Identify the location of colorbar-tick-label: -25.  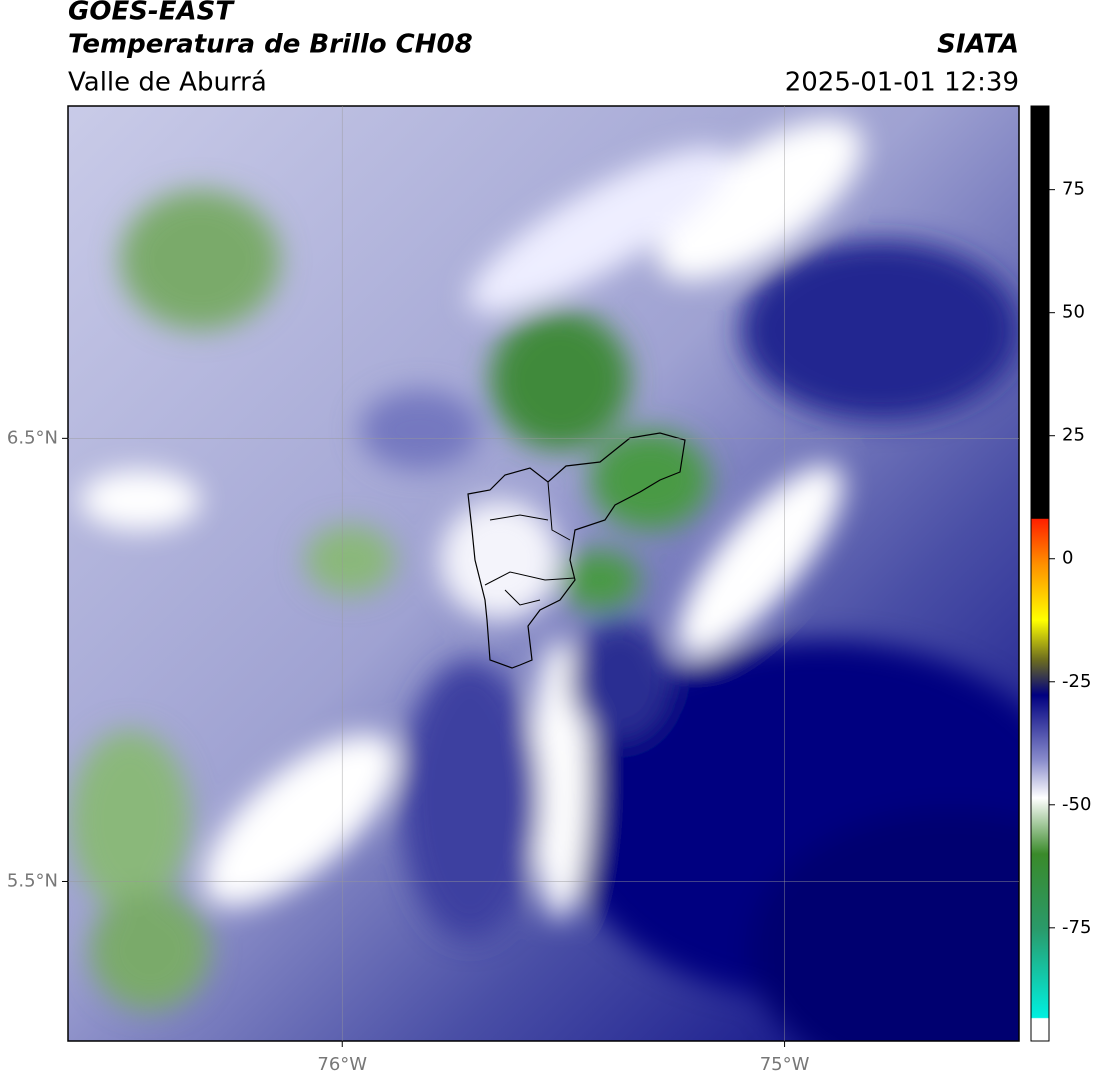
(1076, 681).